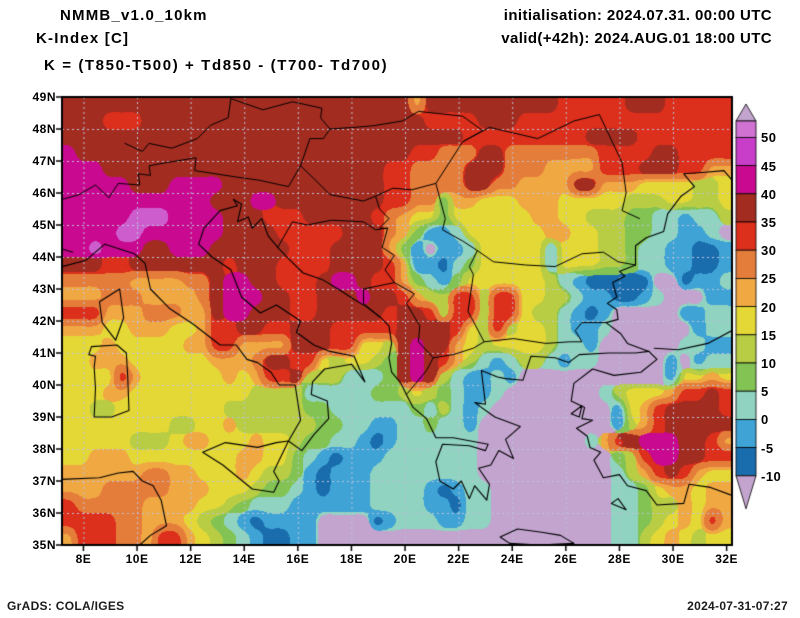 The image size is (800, 618). Describe the element at coordinates (44, 257) in the screenshot. I see `y-axis-label: 44N` at that location.